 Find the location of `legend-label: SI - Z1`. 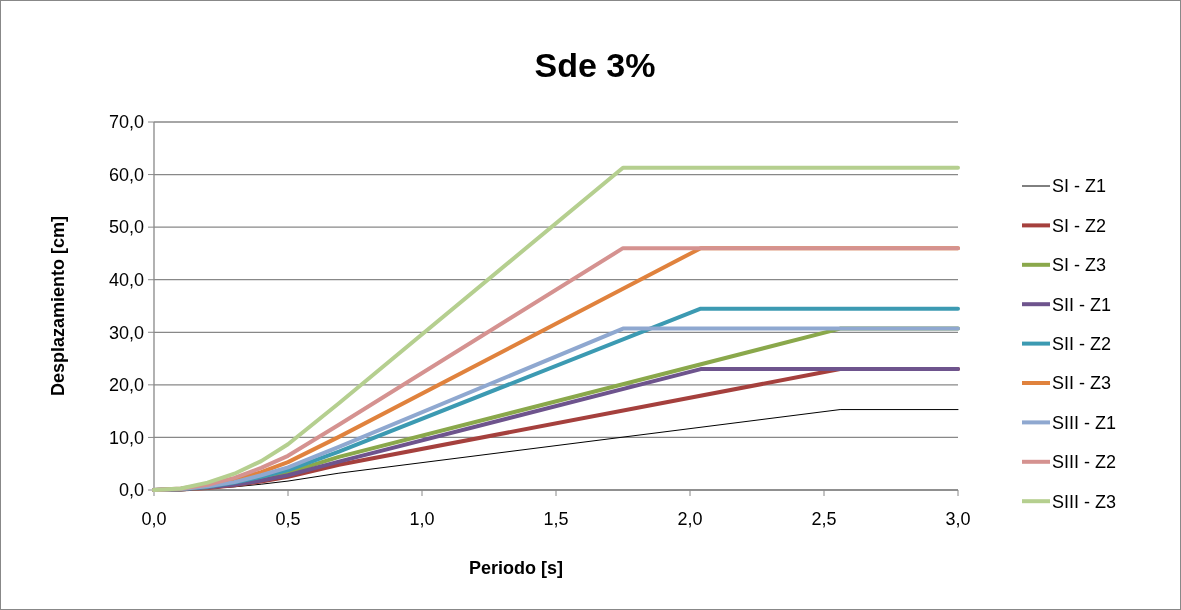

legend-label: SI - Z1 is located at coordinates (1079, 186).